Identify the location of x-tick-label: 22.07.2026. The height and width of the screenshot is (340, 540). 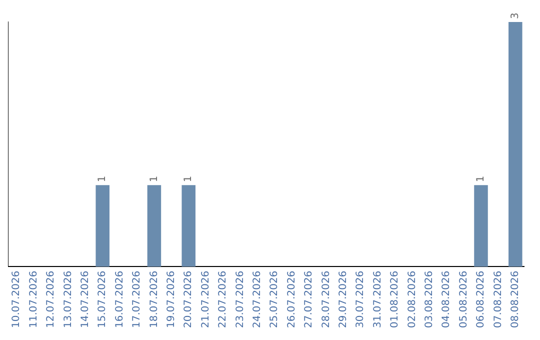
(223, 299).